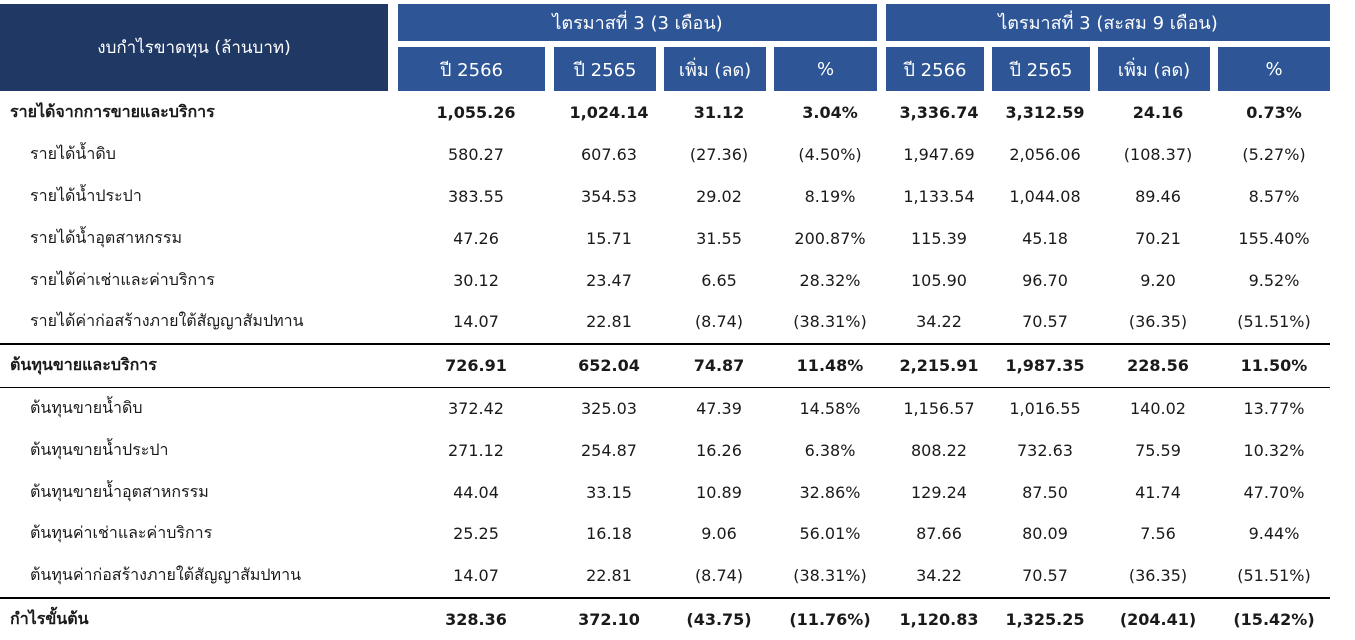 The image size is (1355, 640). What do you see at coordinates (1274, 113) in the screenshot?
I see `cell-9m-percent: 0.73%` at bounding box center [1274, 113].